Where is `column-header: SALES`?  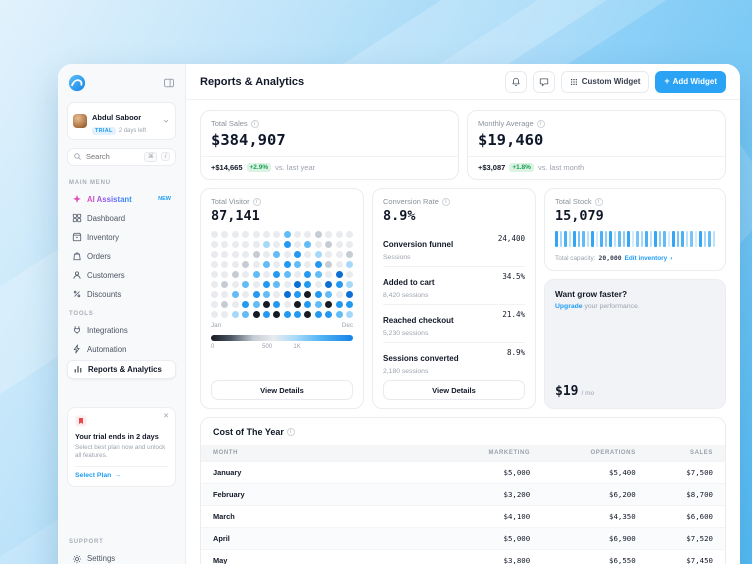 column-header: SALES is located at coordinates (686, 453).